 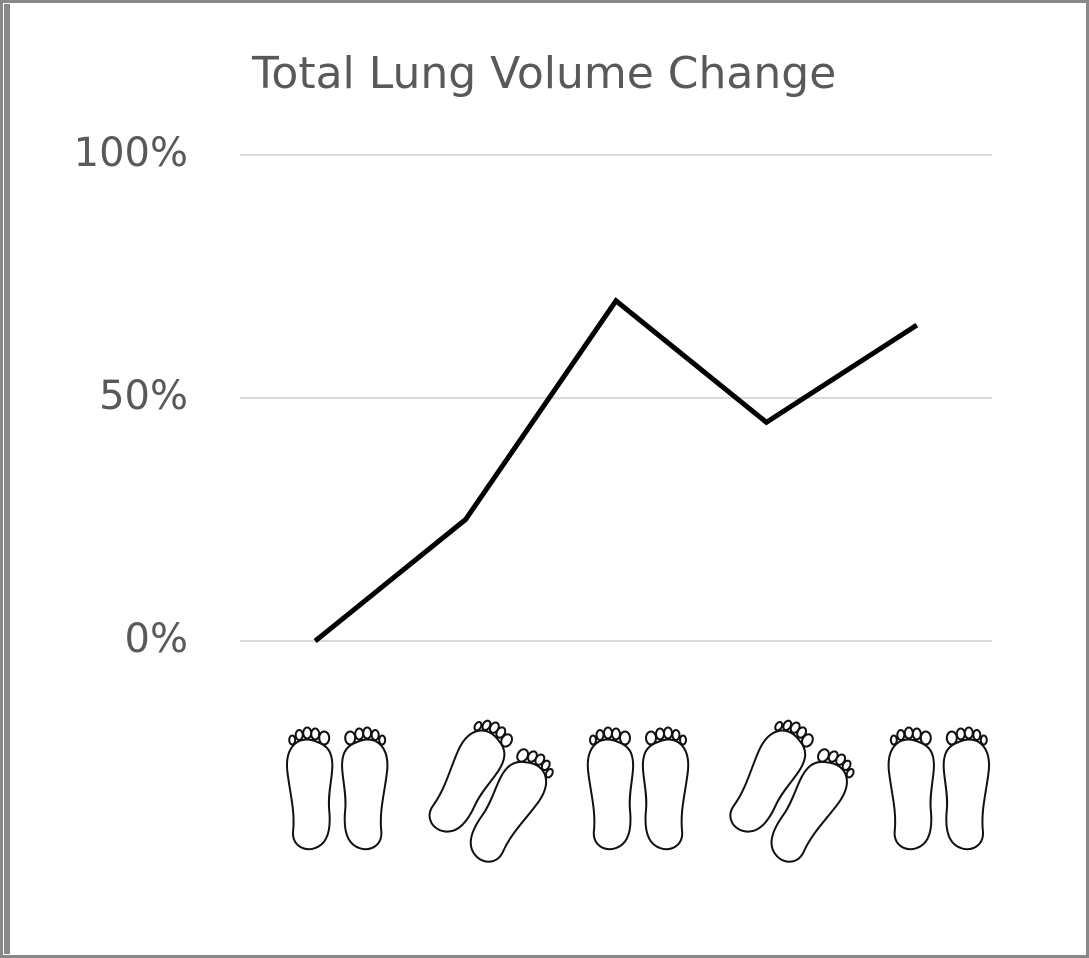 What do you see at coordinates (7, 479) in the screenshot?
I see `frame-edge` at bounding box center [7, 479].